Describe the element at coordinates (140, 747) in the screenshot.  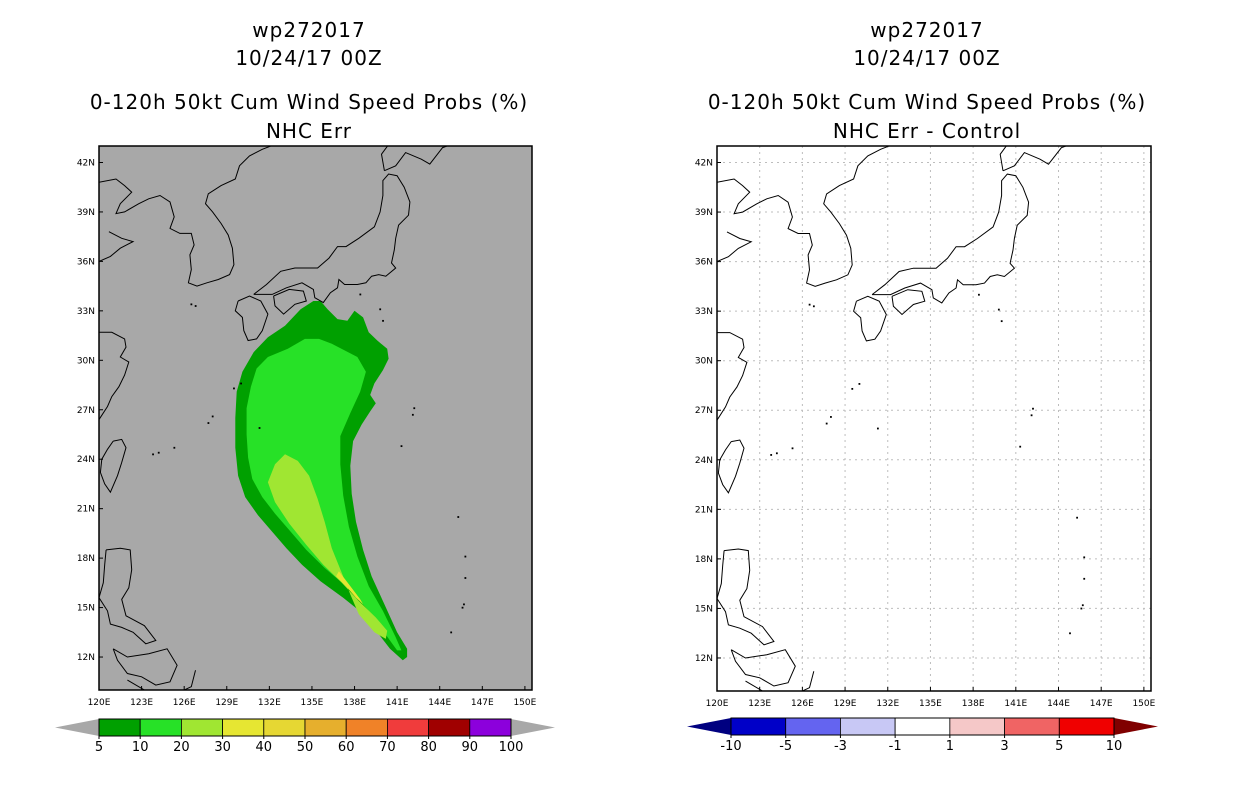
I see `colorbar-label-1: 10` at that location.